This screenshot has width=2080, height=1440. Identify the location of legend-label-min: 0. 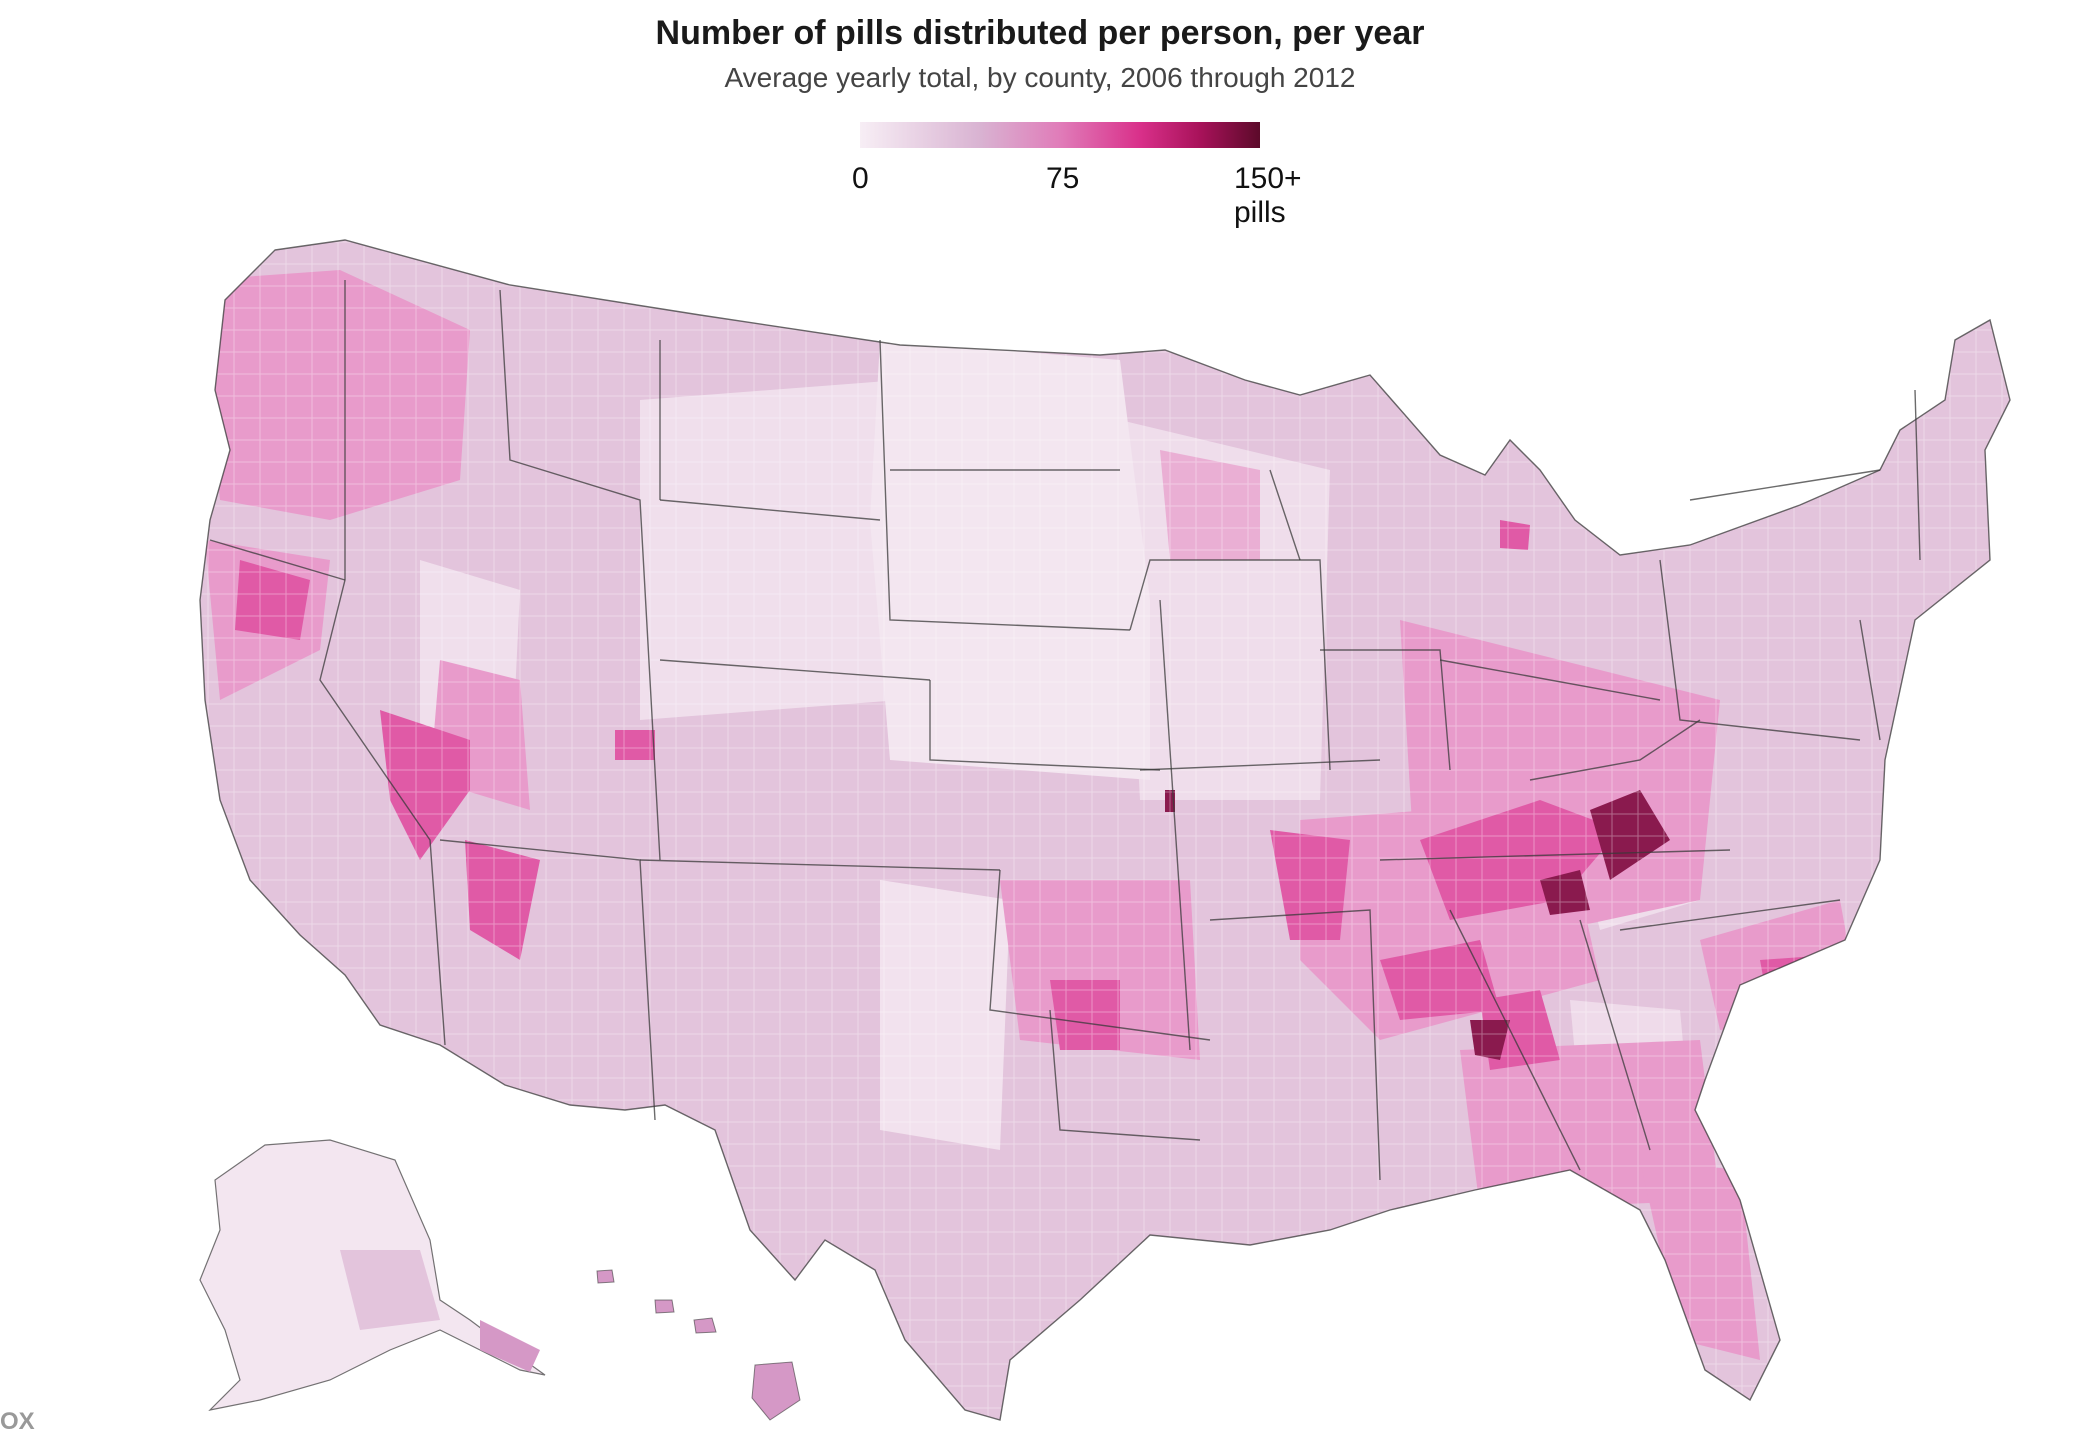
(860, 178).